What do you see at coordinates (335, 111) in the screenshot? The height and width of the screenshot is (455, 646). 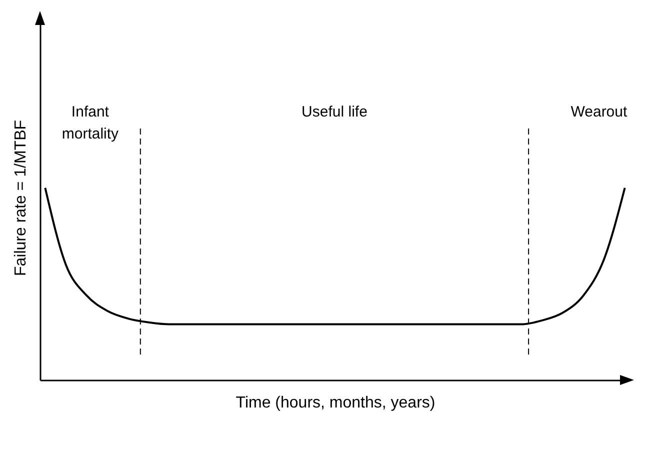 I see `text: Useful life` at bounding box center [335, 111].